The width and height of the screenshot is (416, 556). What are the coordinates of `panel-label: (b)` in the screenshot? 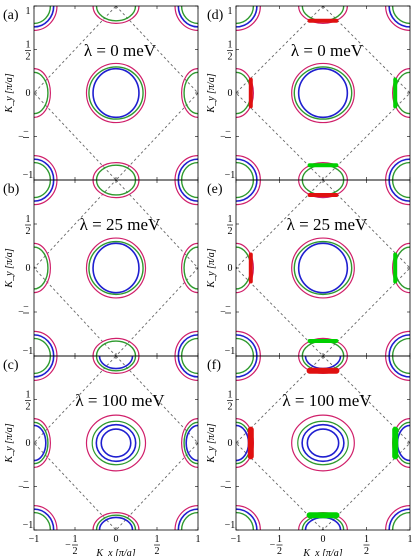 It's located at (11, 189).